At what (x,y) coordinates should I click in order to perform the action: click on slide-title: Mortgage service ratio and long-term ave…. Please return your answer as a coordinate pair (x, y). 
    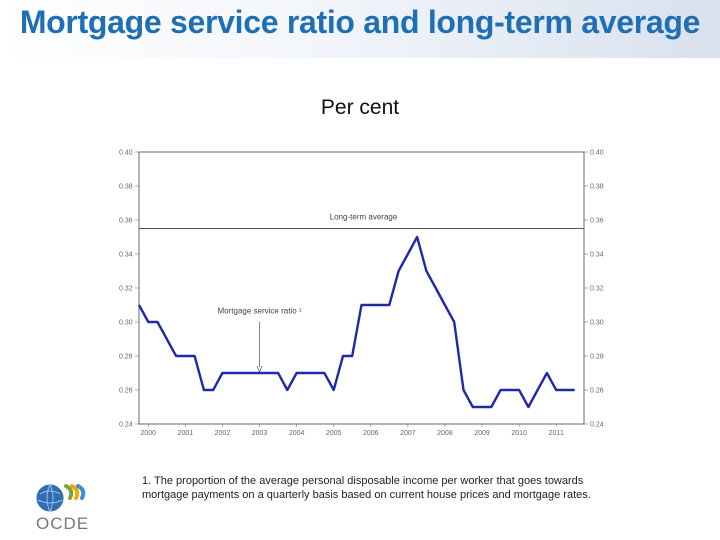
    Looking at the image, I should click on (360, 22).